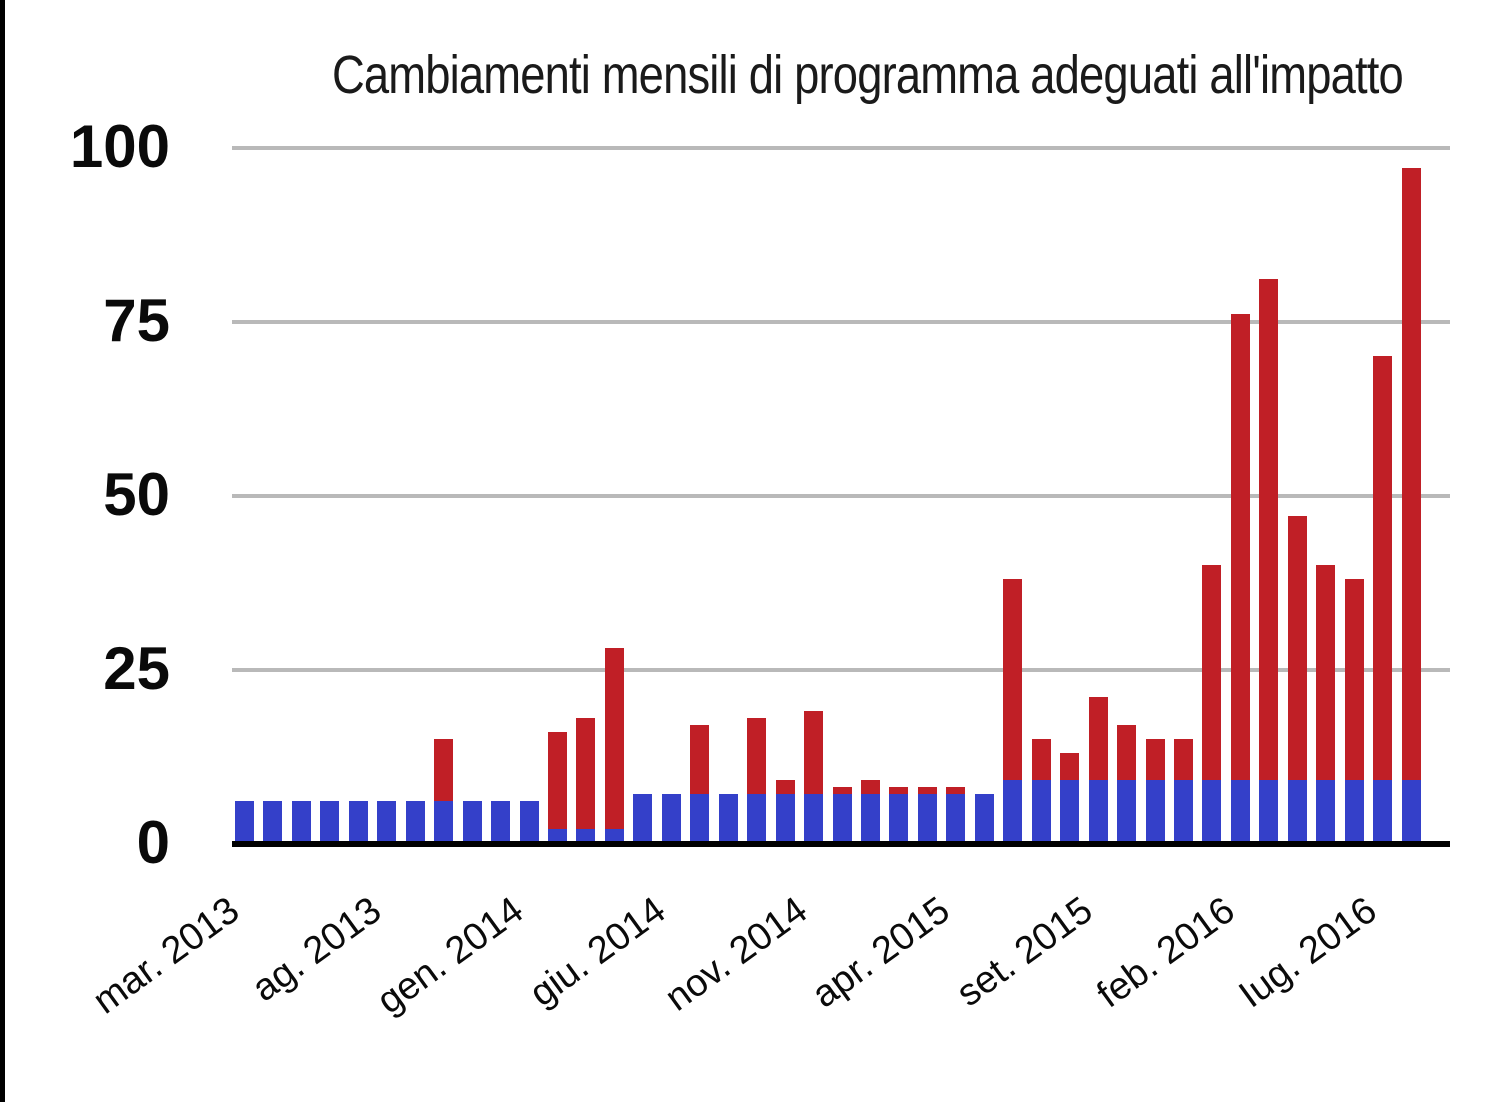  Describe the element at coordinates (1411, 811) in the screenshot. I see `bar-blue-ag-2016` at that location.